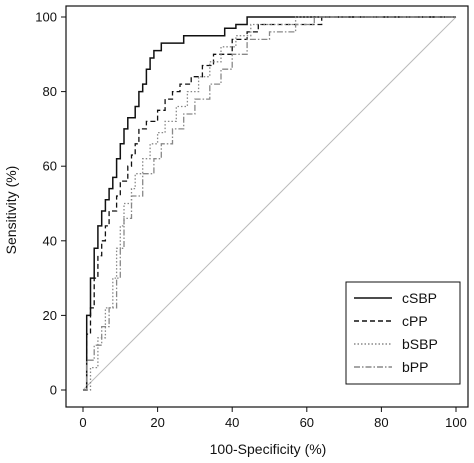 The image size is (474, 463). I want to click on legend-label-cpp: cPP, so click(415, 321).